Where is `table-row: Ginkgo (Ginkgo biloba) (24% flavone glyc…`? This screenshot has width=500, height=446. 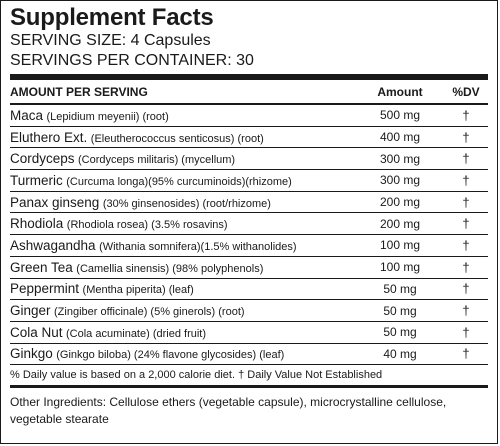 table-row: Ginkgo (Ginkgo biloba) (24% flavone glyc… is located at coordinates (249, 355).